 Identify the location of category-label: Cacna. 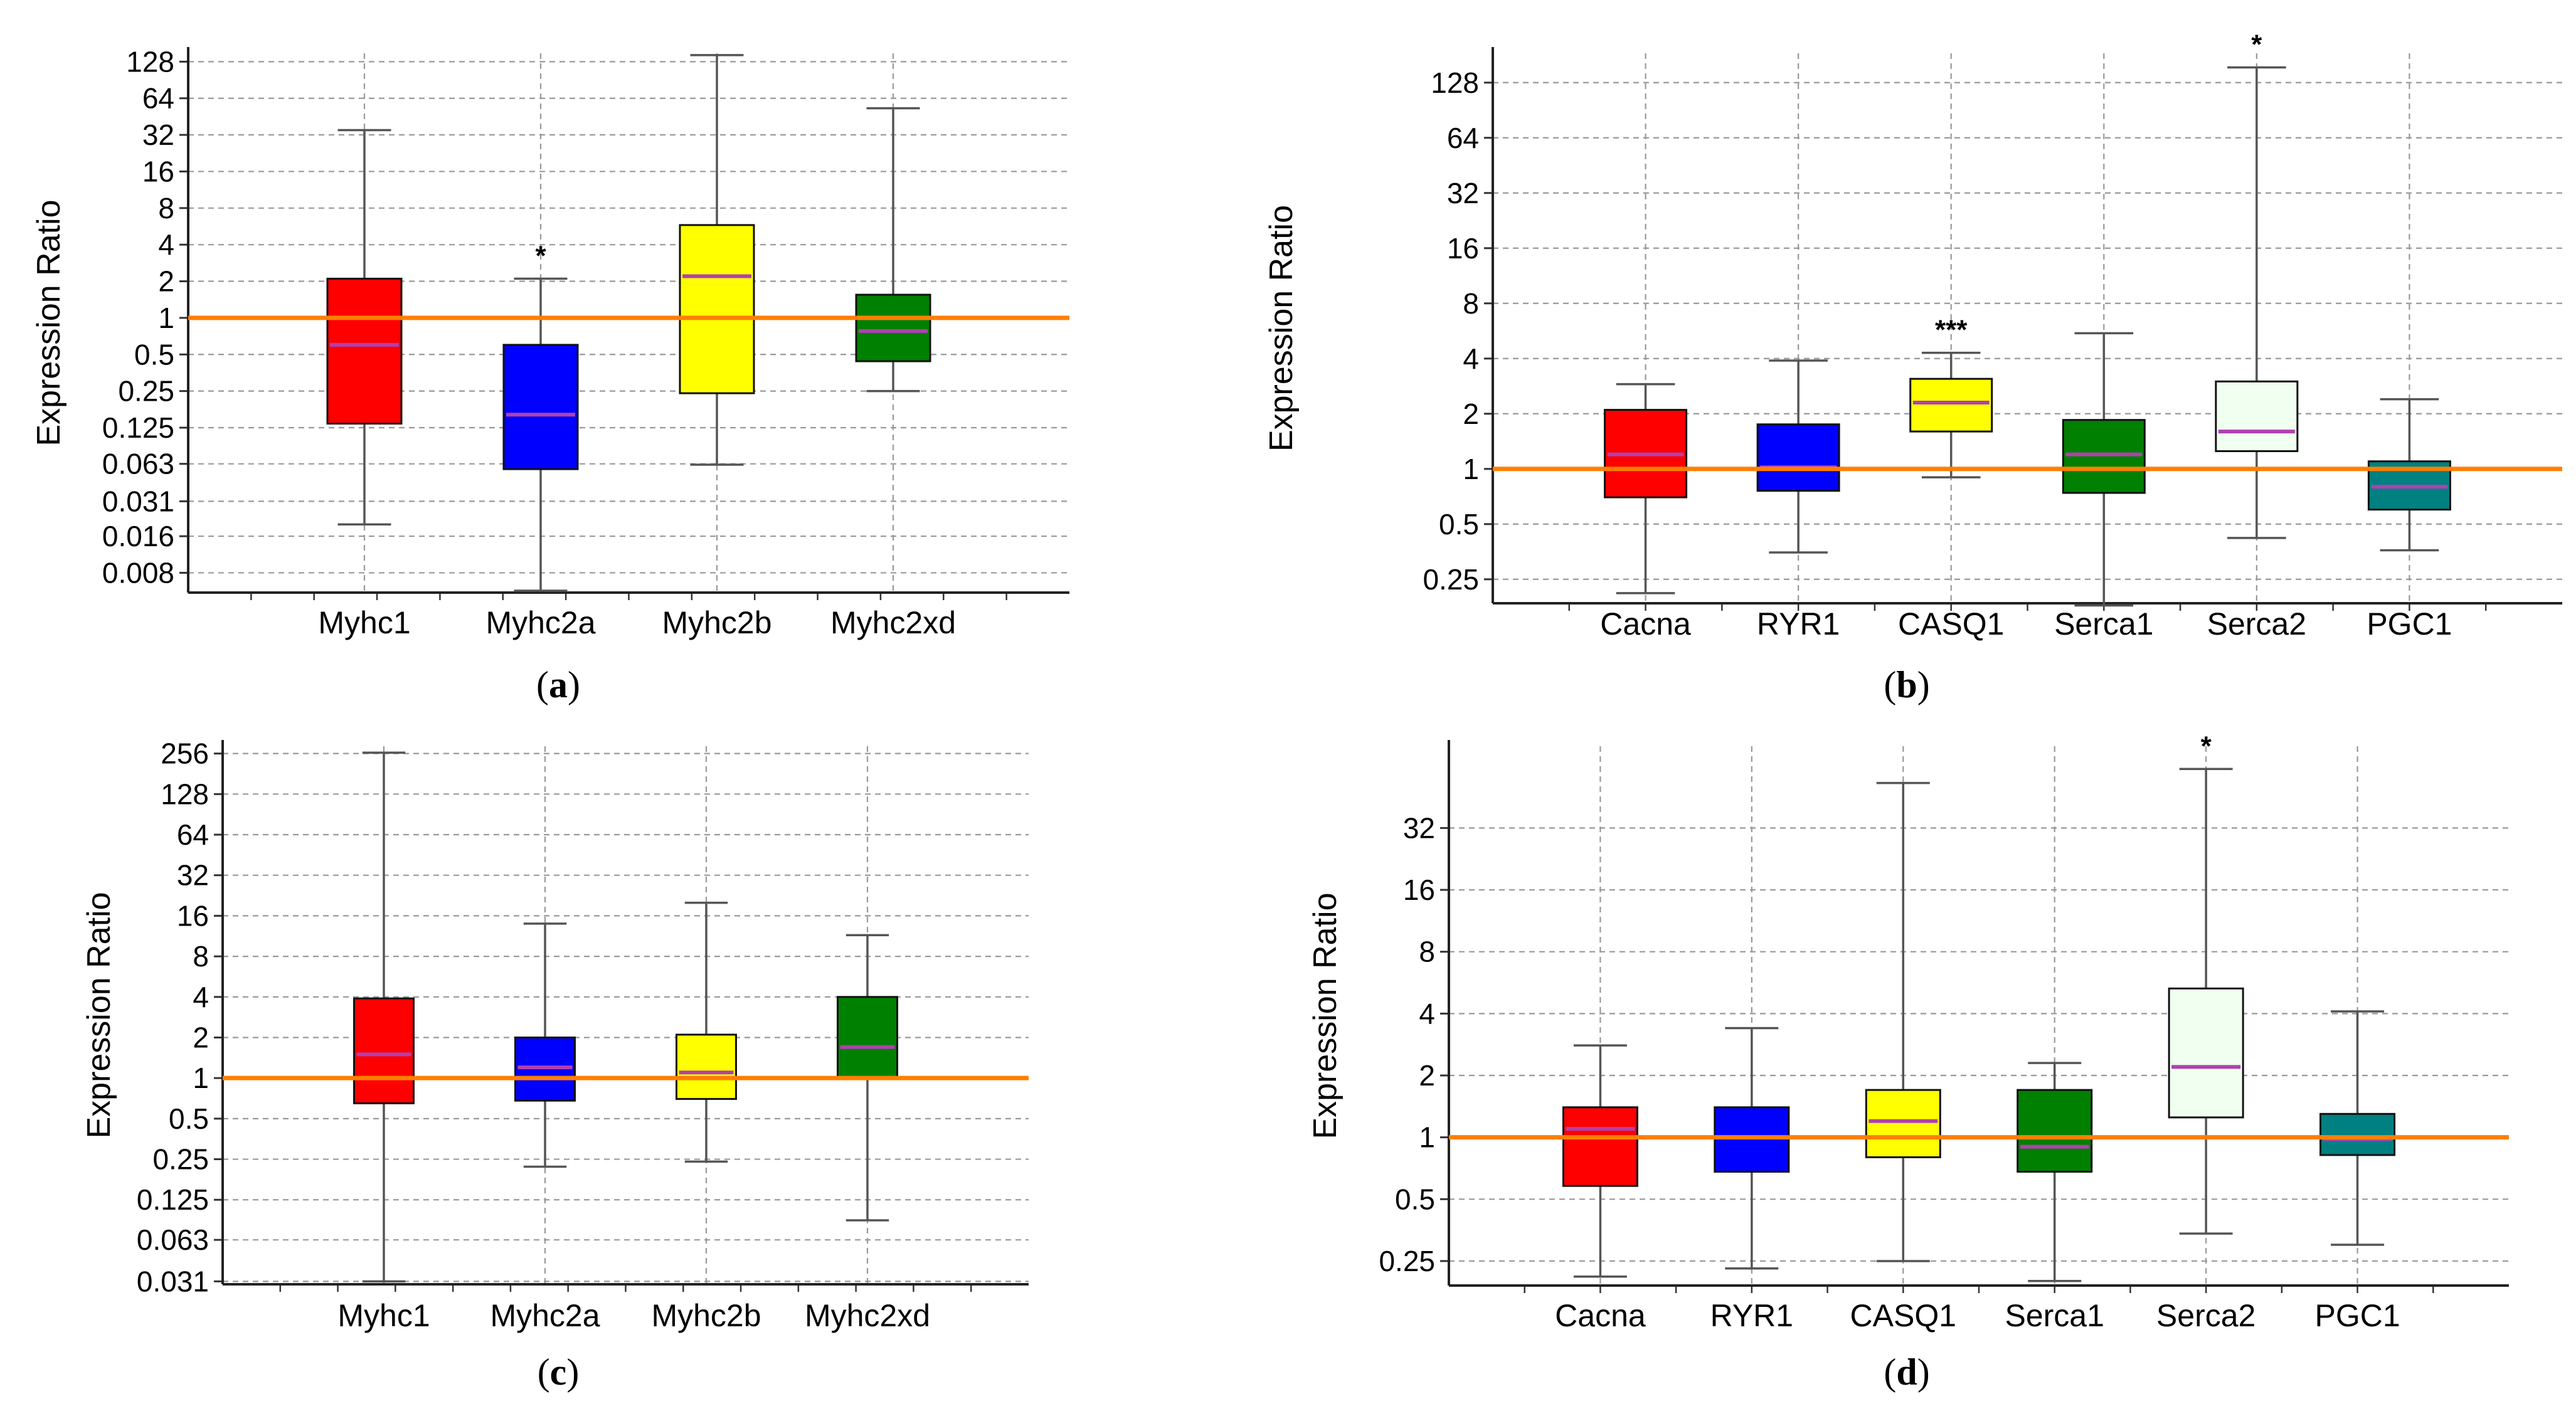
(1600, 1315).